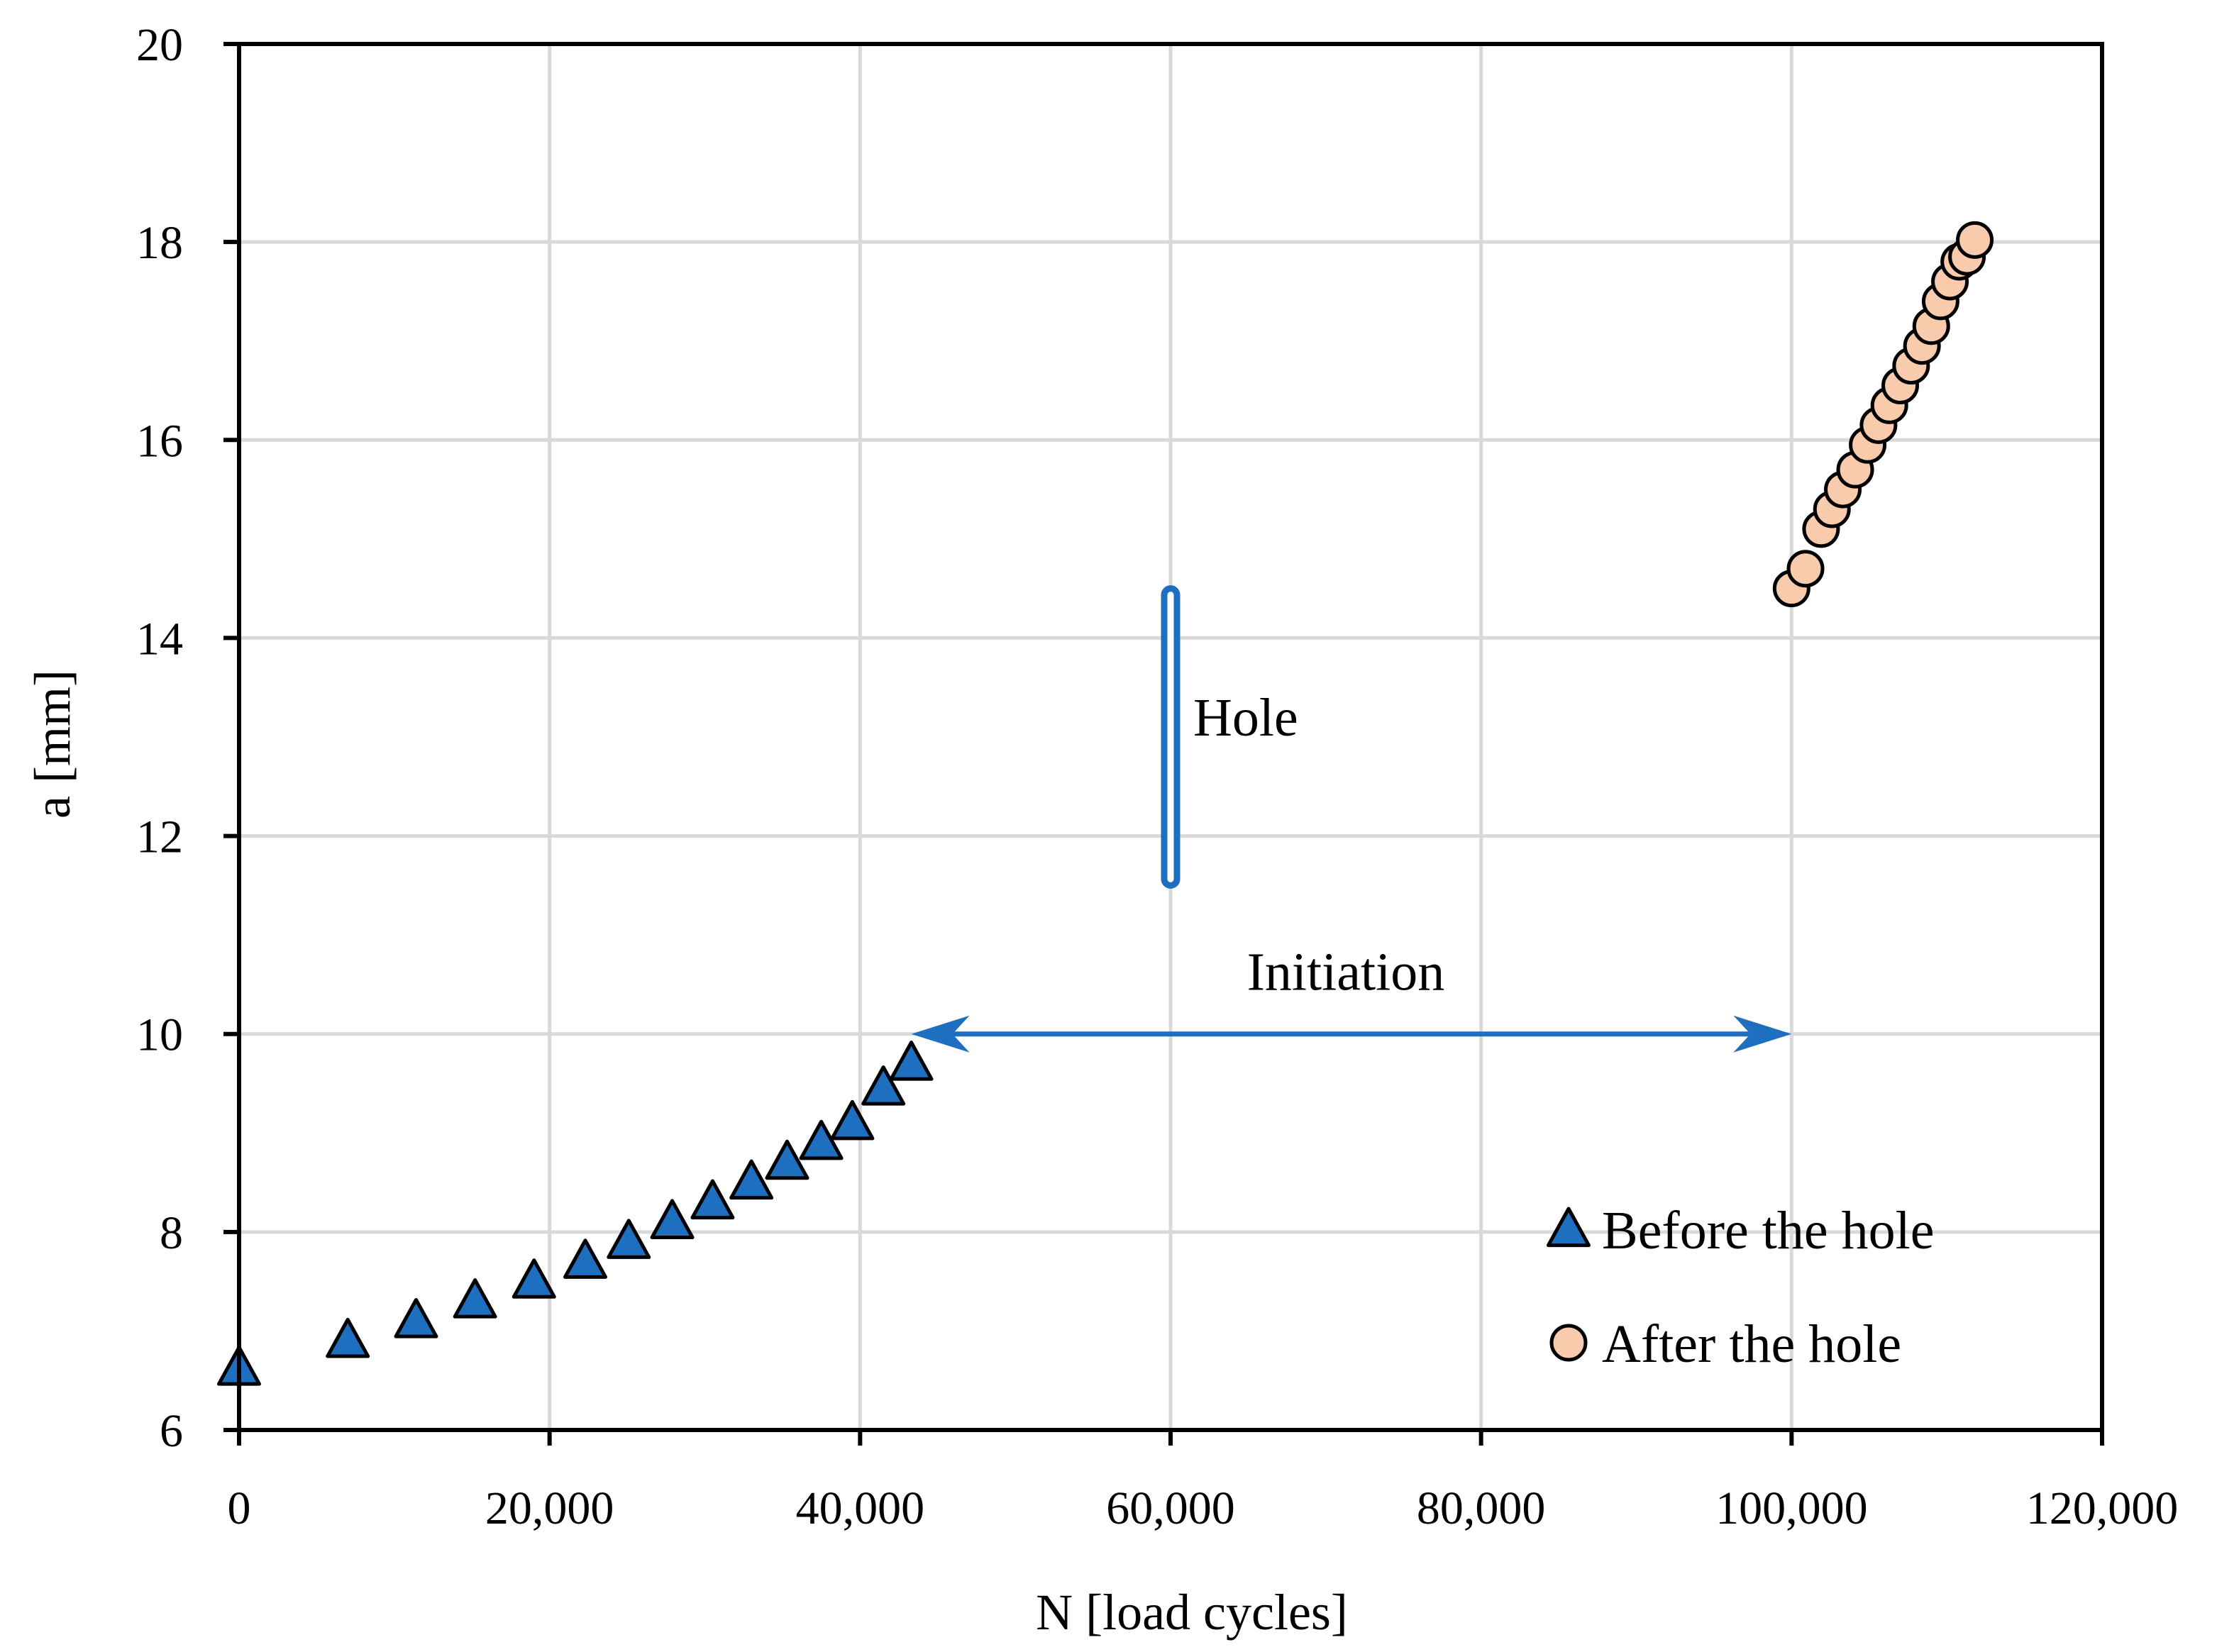 The height and width of the screenshot is (1652, 2217). Describe the element at coordinates (549, 1508) in the screenshot. I see `x-tick-label: 20,000` at that location.